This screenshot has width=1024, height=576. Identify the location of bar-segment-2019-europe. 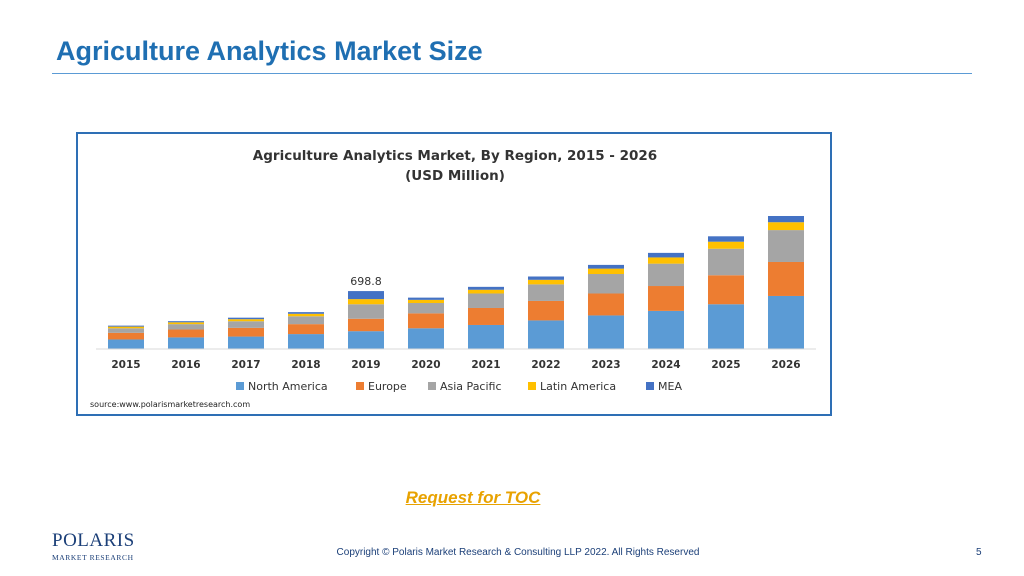
(366, 325).